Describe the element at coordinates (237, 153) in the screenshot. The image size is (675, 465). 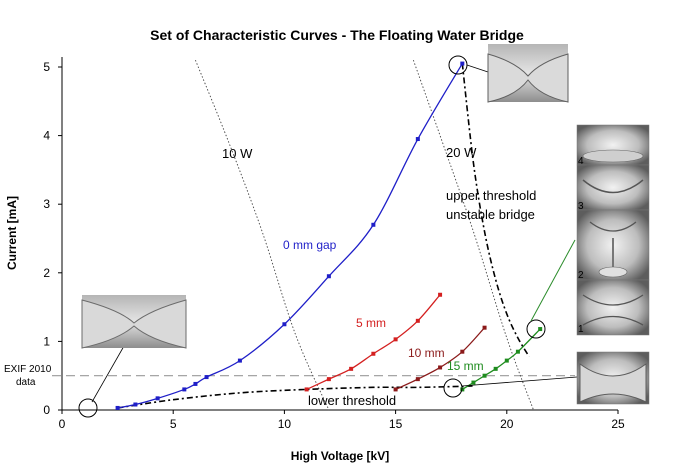
I see `power-line-label-10w: 10 W` at that location.